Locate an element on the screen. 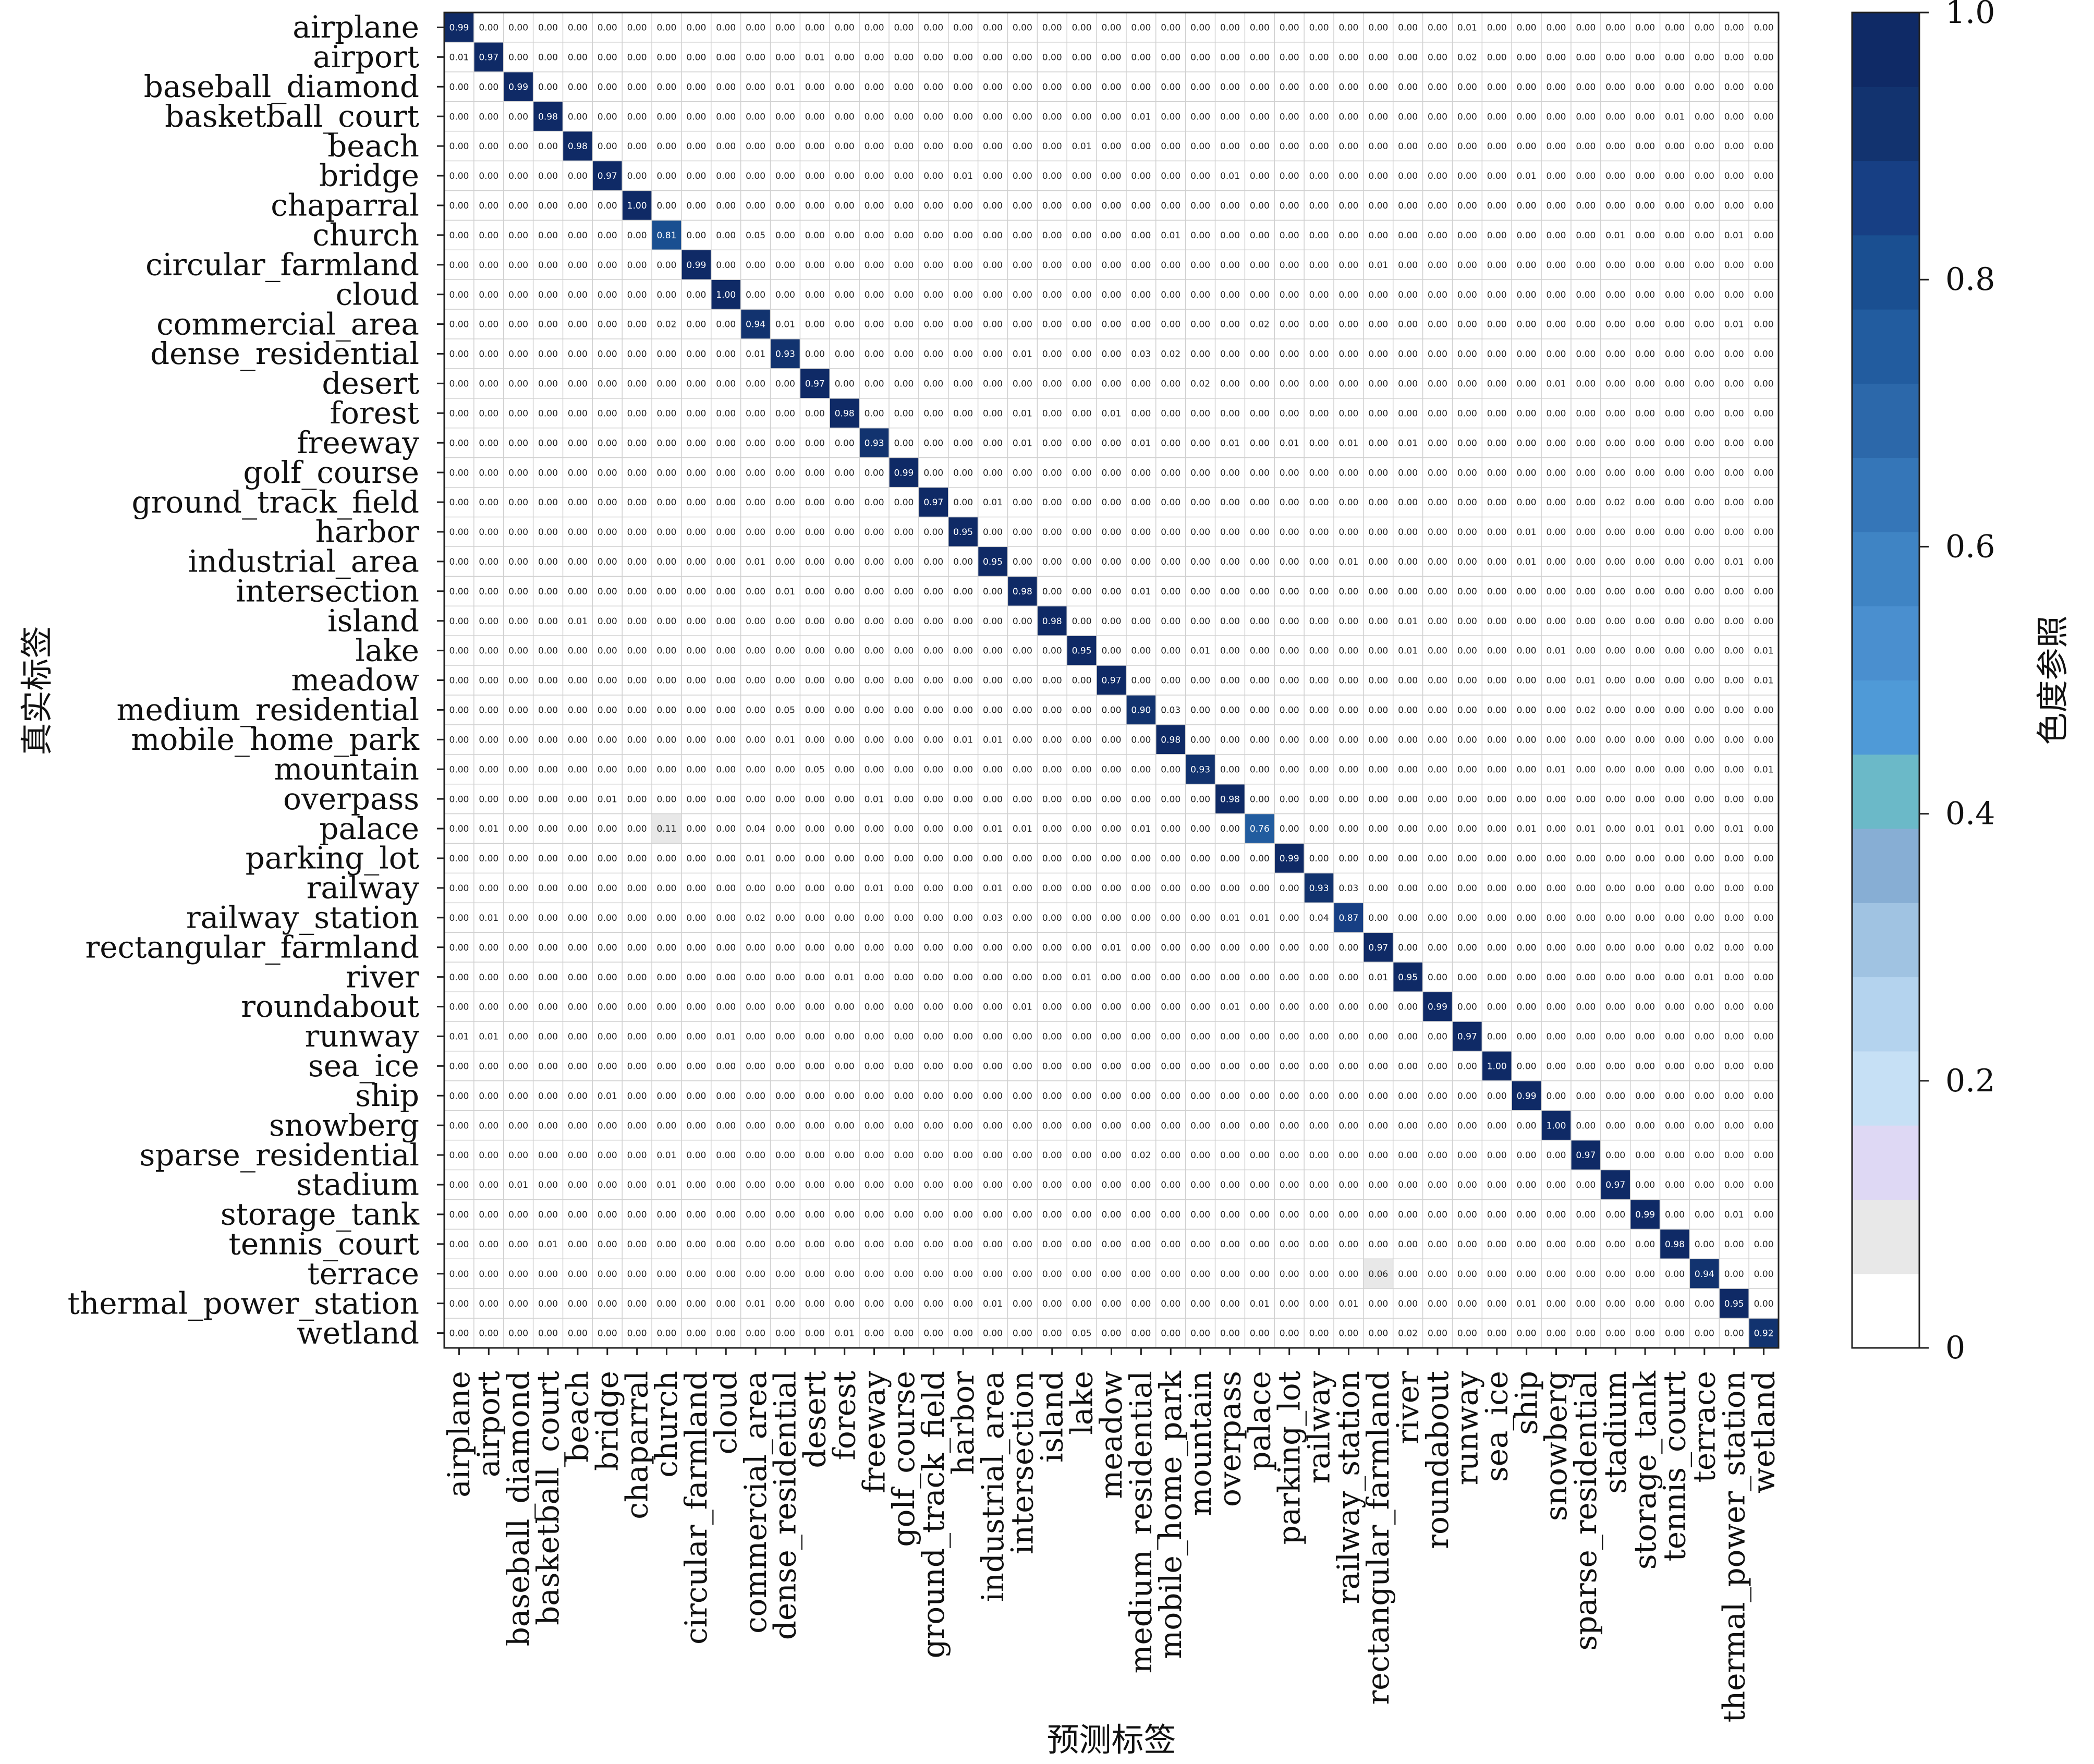 The image size is (2094, 1764). cell-value-label: 0.93 is located at coordinates (1200, 769).